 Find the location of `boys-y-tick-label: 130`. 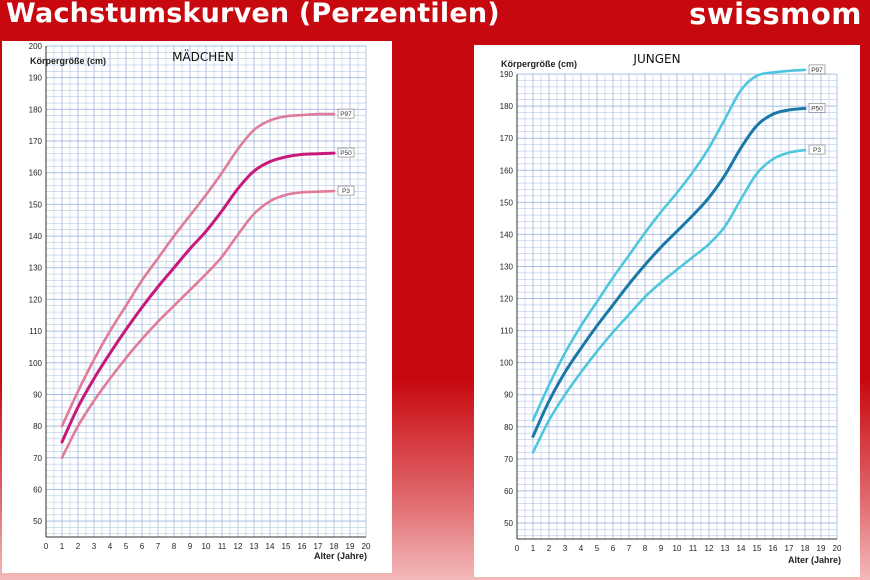

boys-y-tick-label: 130 is located at coordinates (507, 266).